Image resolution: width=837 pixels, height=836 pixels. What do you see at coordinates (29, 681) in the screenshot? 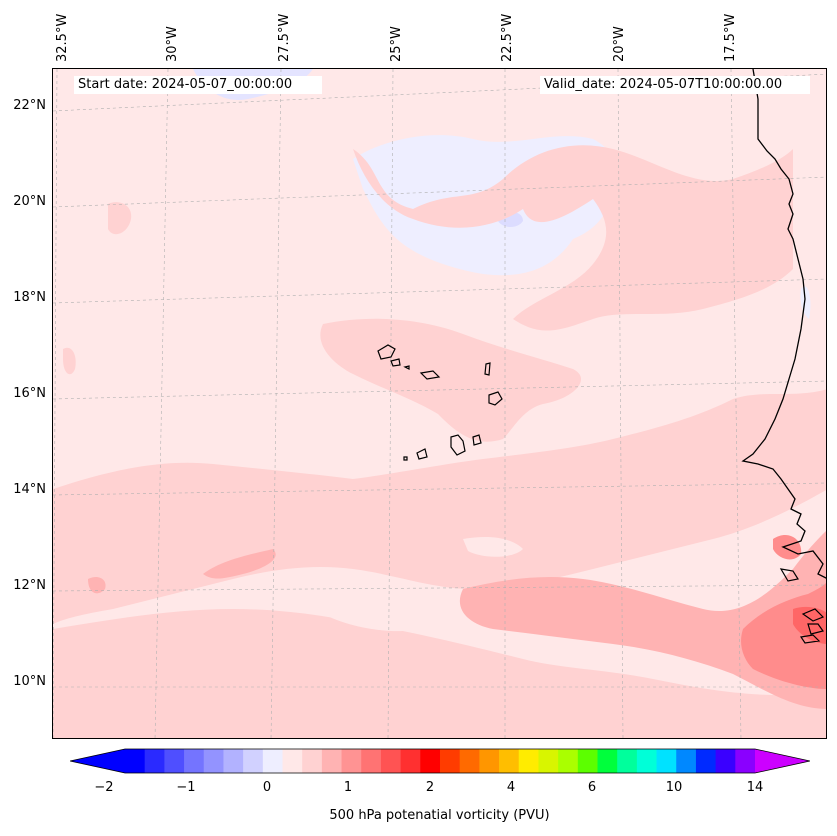
I see `lat-label-10n: 10°N` at bounding box center [29, 681].